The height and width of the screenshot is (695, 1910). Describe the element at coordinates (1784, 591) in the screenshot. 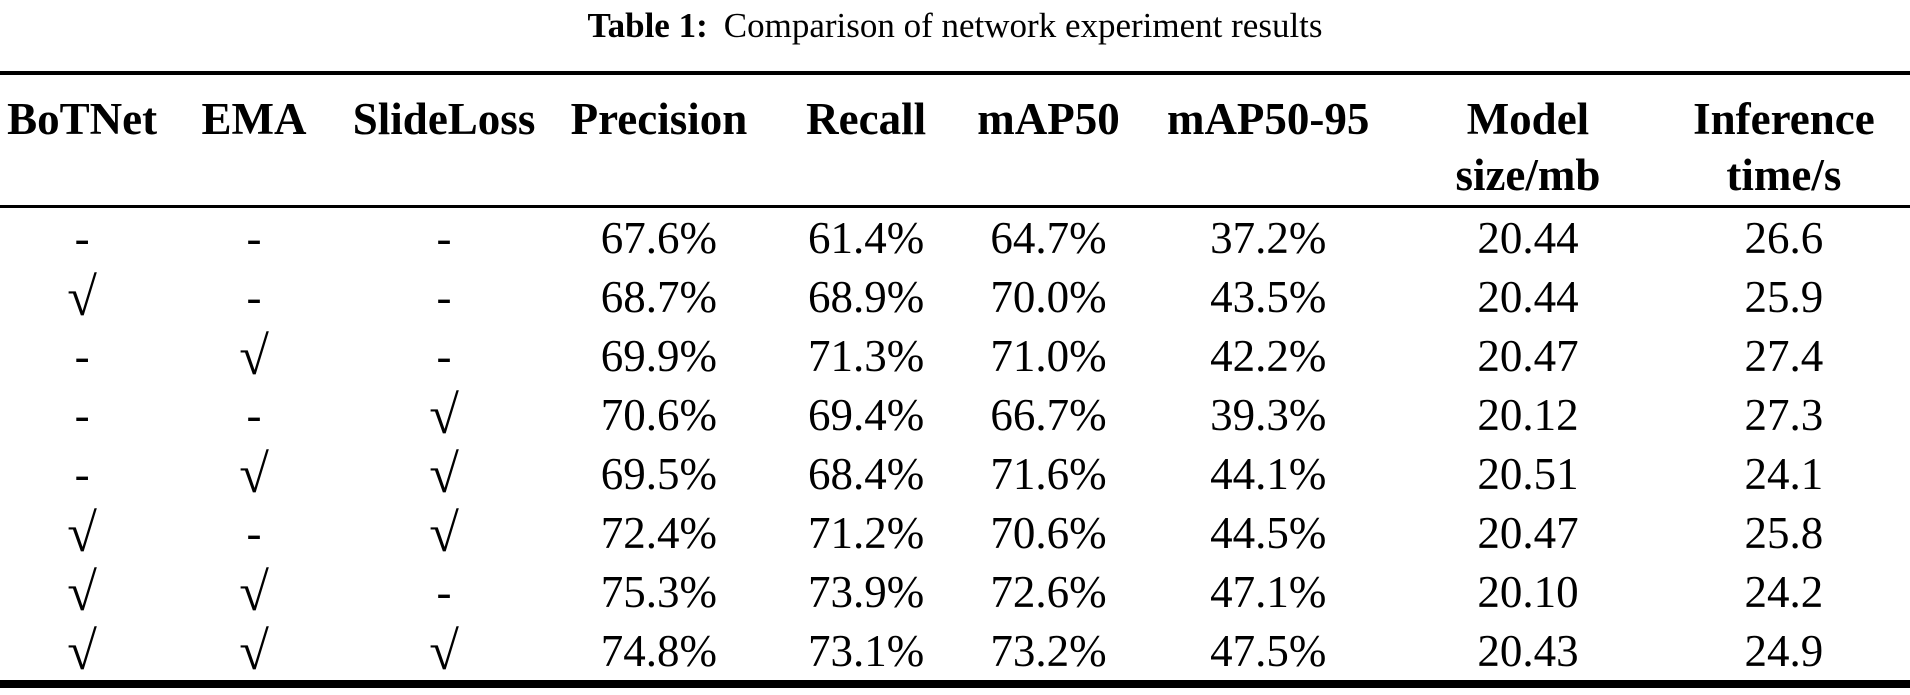

I see `cell-inference_time: 24.2` at that location.